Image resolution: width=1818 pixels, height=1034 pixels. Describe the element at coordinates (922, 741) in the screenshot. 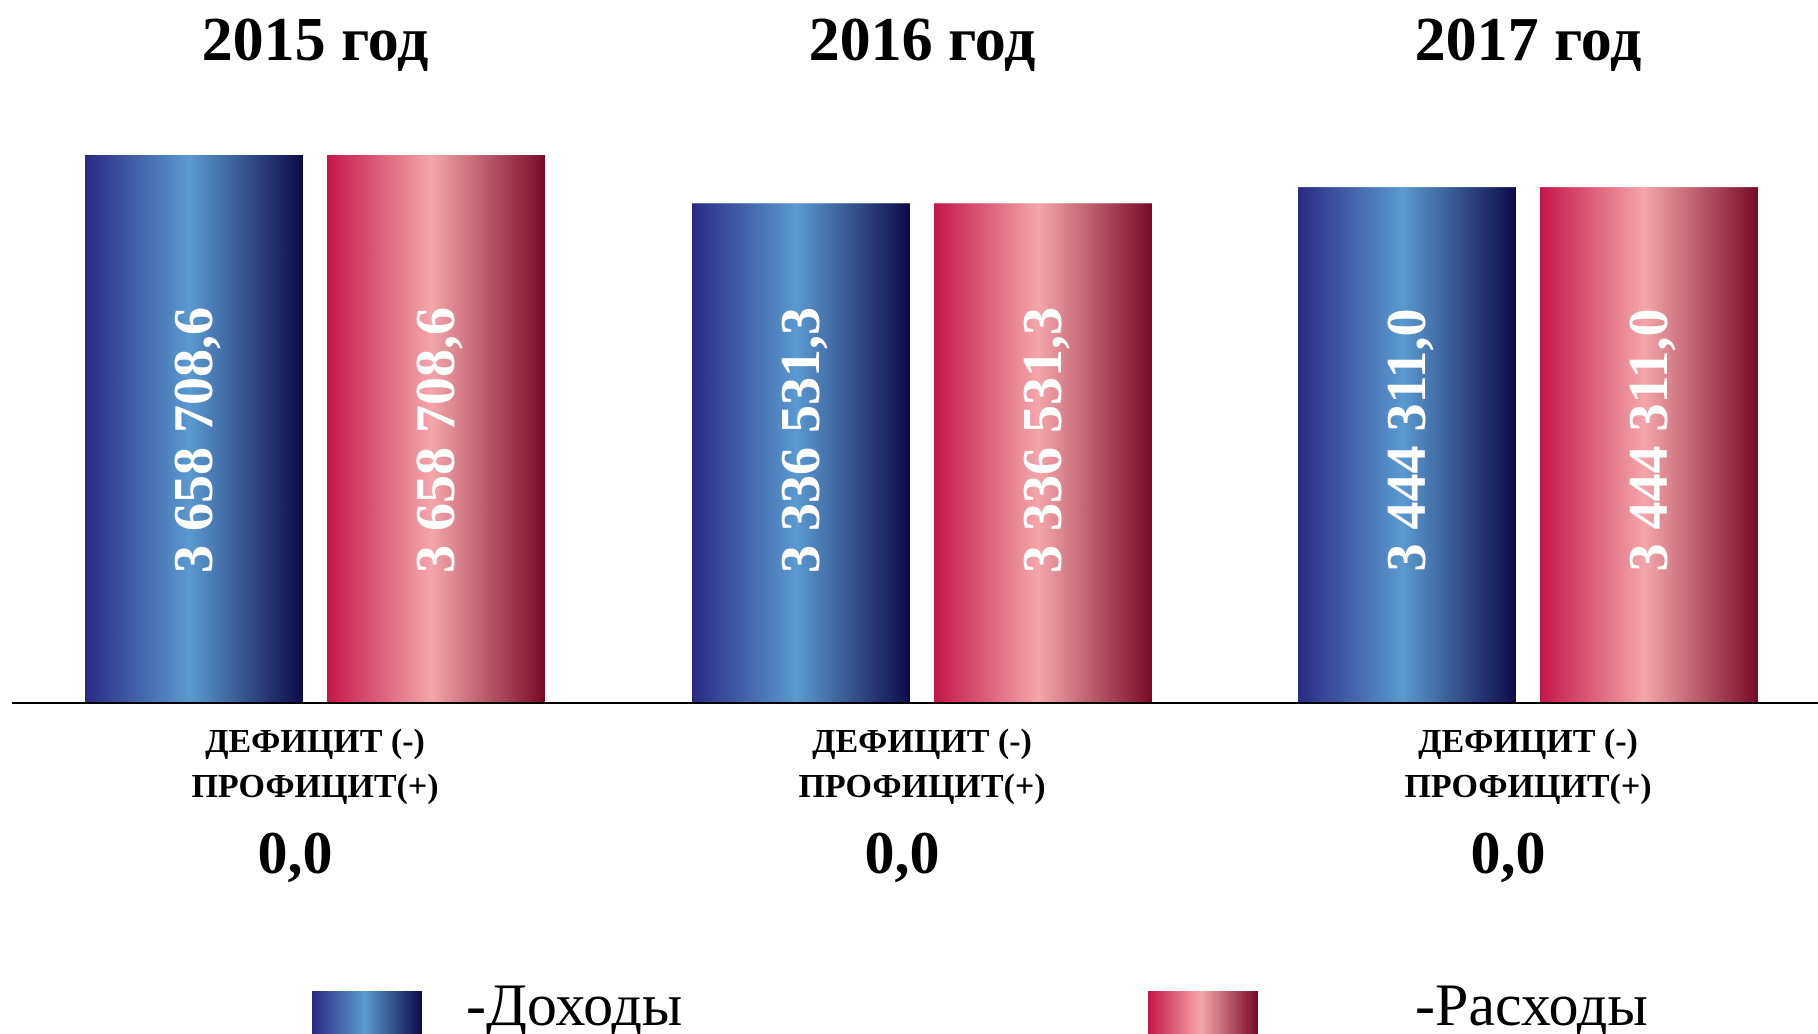

I see `deficit-label-line1-2: ДЕФИЦИТ (-)` at that location.